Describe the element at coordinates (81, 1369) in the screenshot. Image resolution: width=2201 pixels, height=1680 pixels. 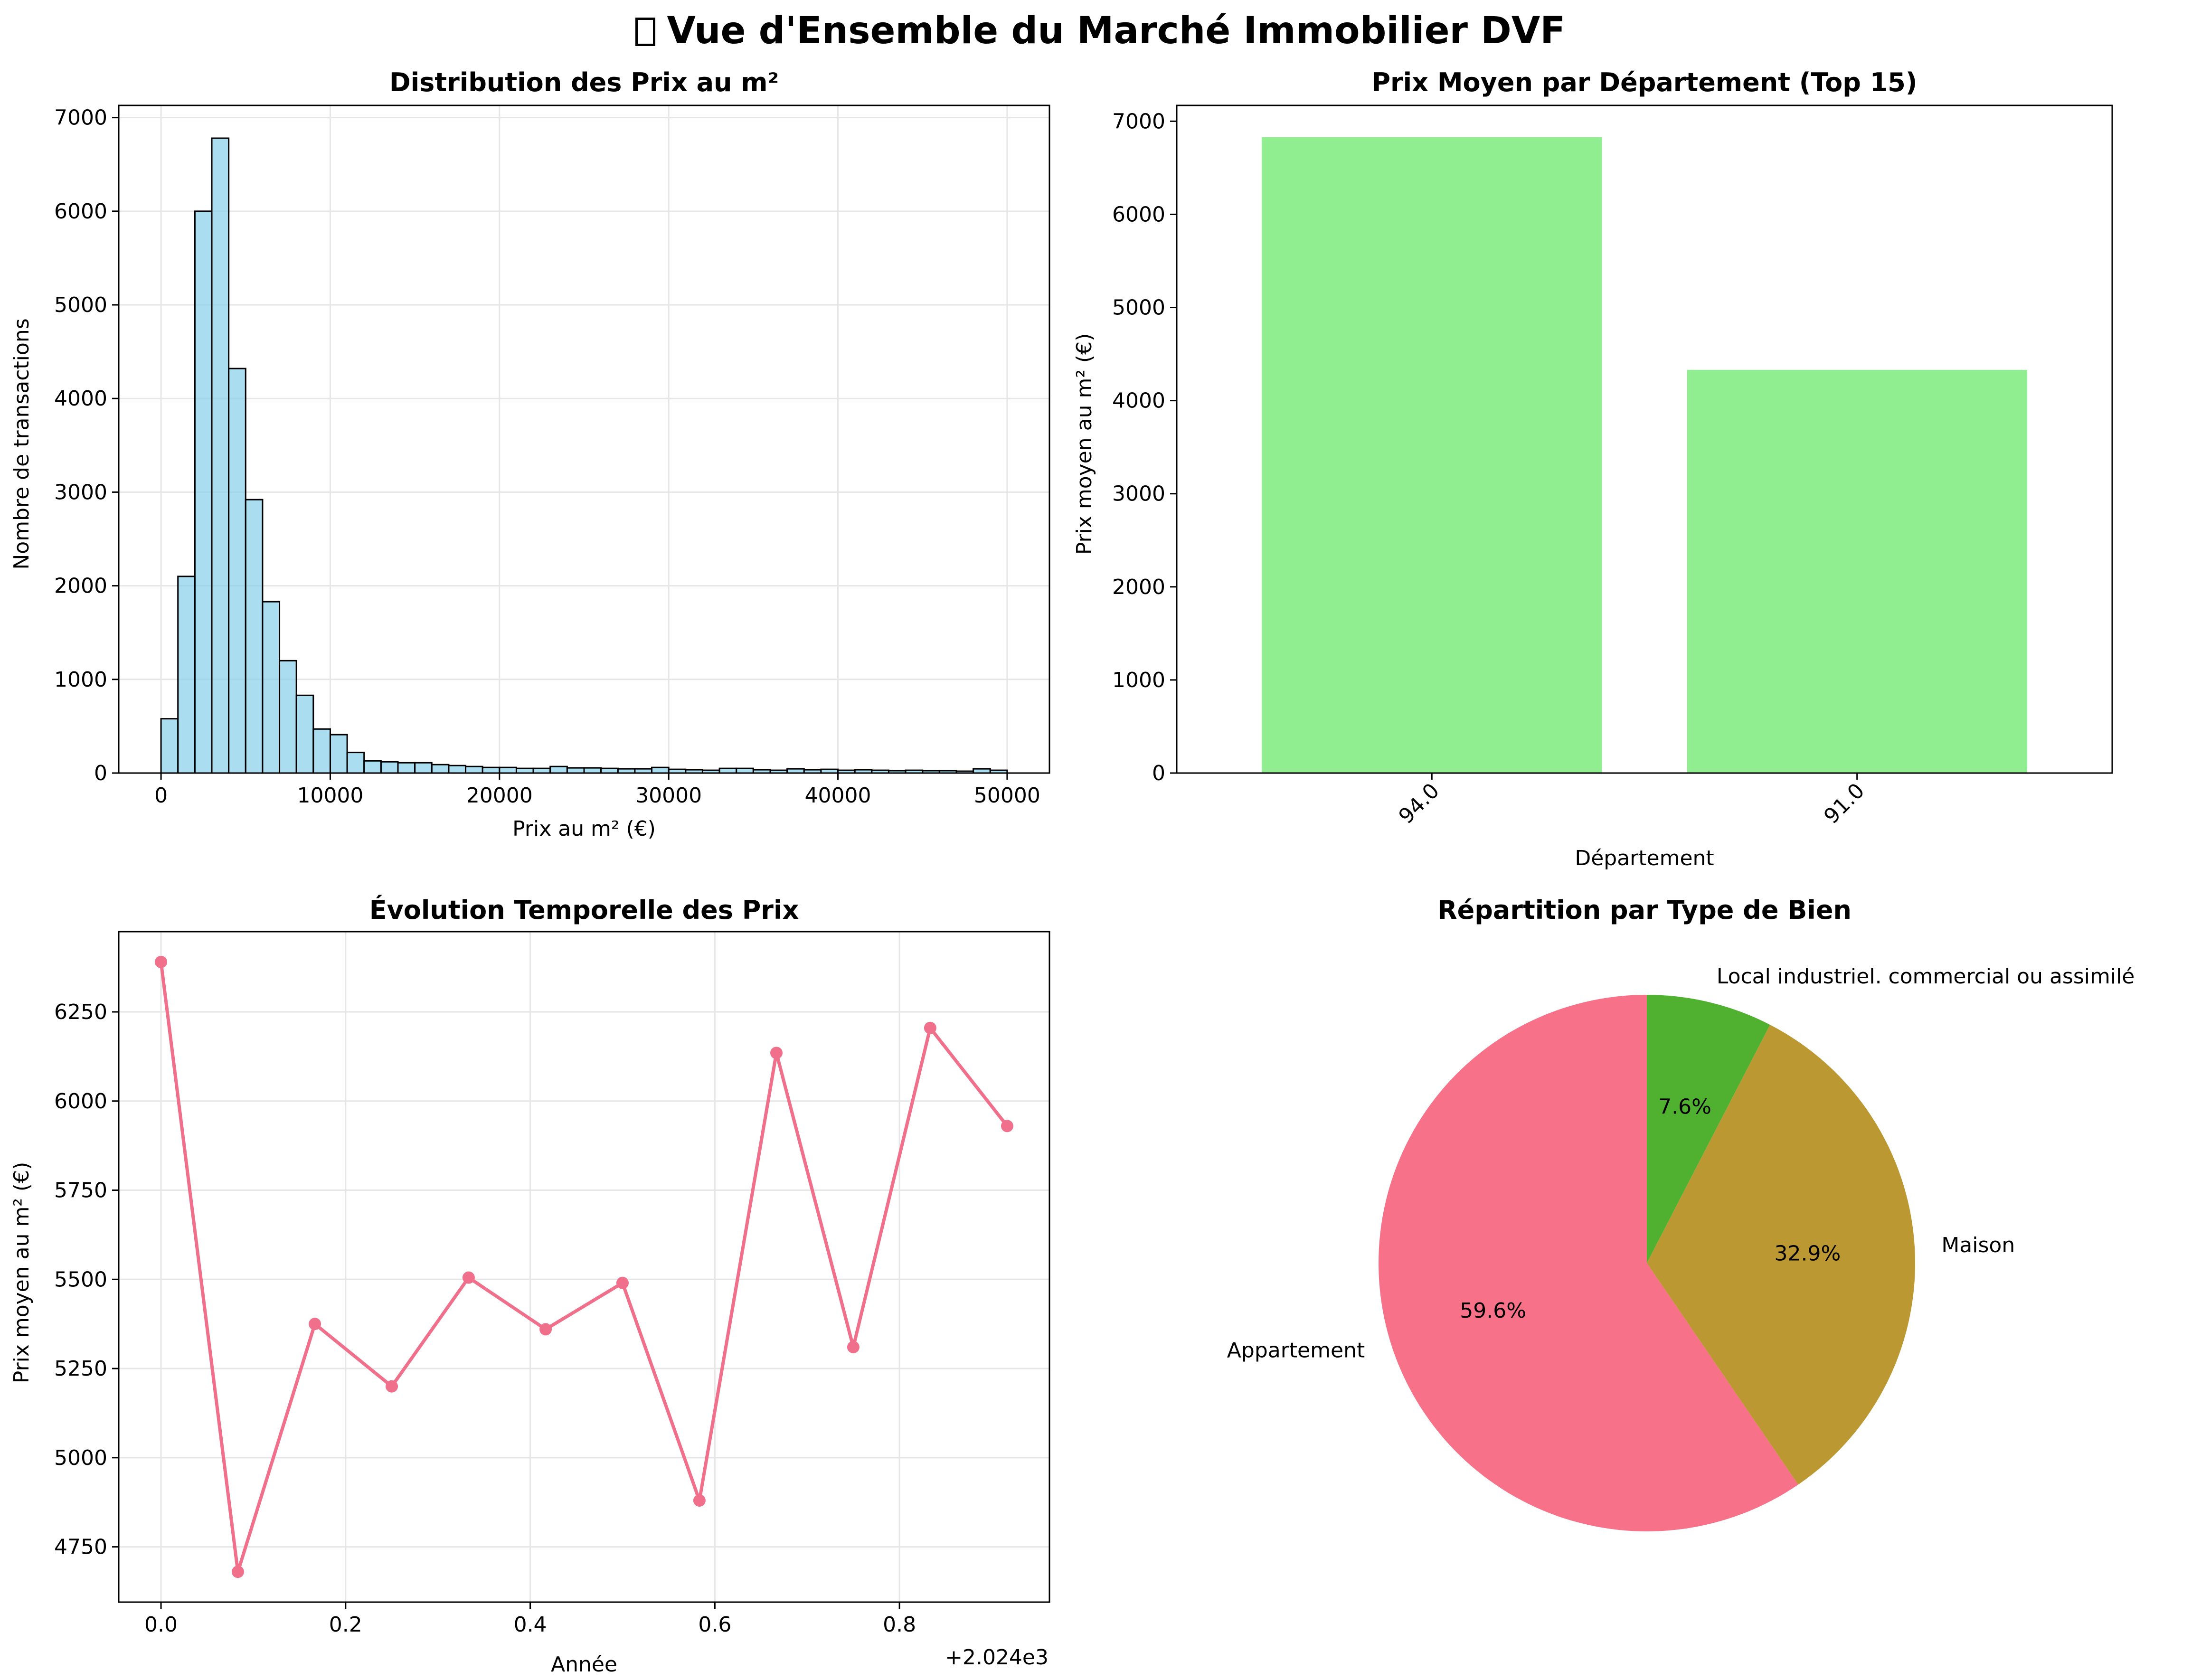
I see `trend-y-tick-label: 5250` at that location.